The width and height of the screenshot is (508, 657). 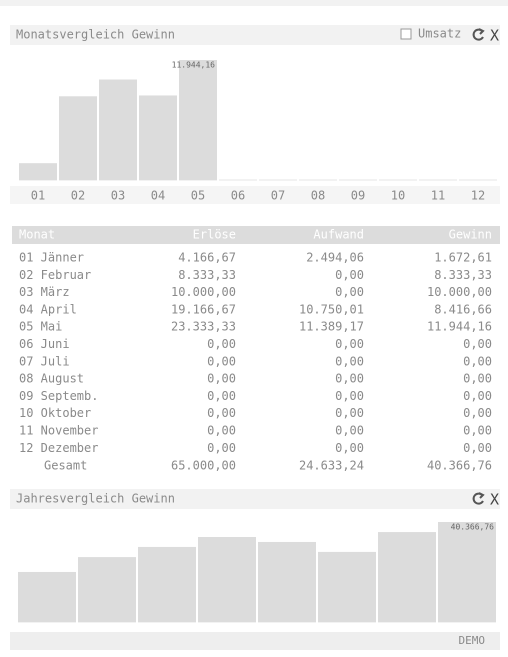 What do you see at coordinates (256, 235) in the screenshot?
I see `table-header` at bounding box center [256, 235].